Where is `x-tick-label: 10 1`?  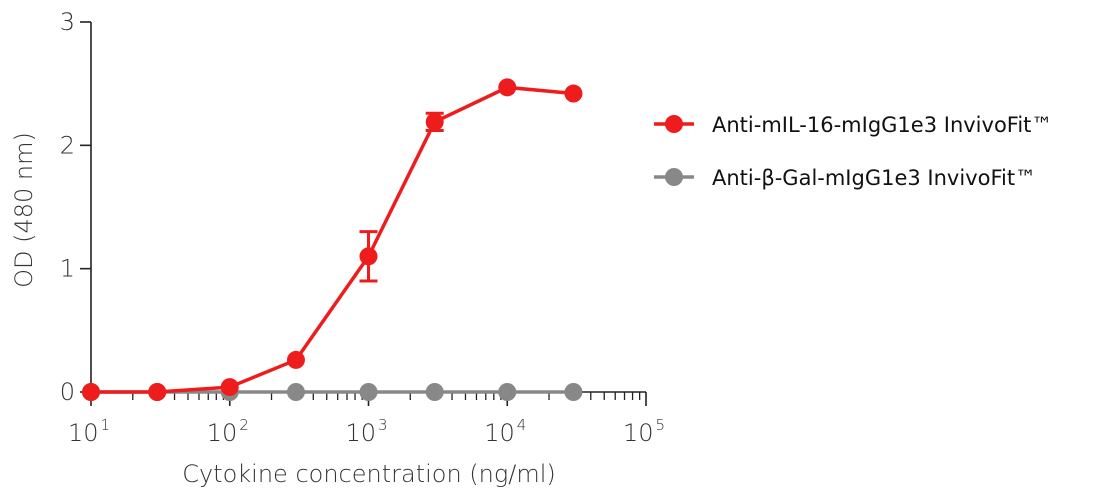 x-tick-label: 10 1 is located at coordinates (89, 431).